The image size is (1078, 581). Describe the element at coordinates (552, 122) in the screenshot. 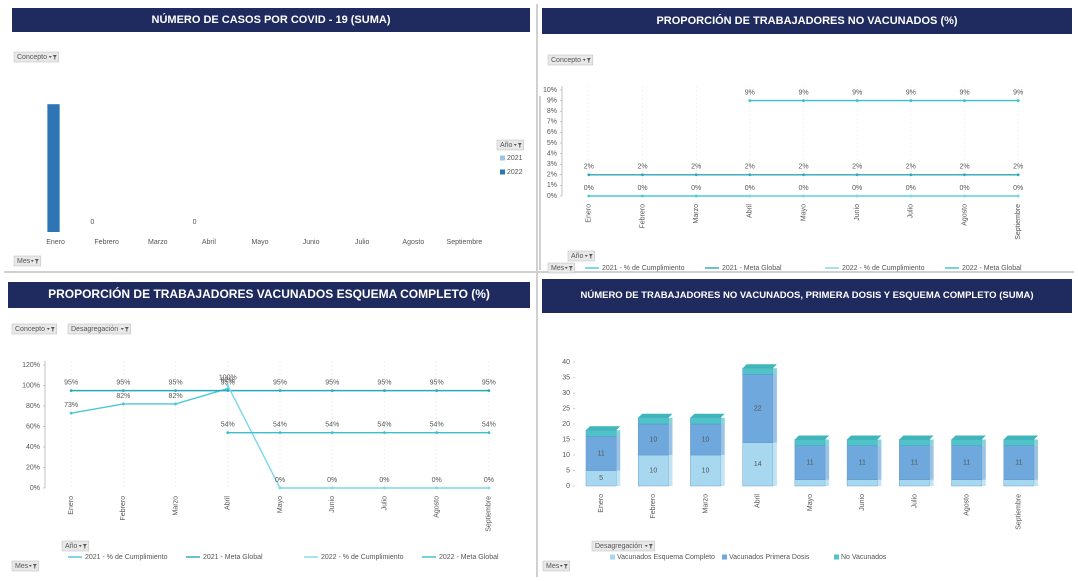

I see `y-tick-label: 7%` at that location.